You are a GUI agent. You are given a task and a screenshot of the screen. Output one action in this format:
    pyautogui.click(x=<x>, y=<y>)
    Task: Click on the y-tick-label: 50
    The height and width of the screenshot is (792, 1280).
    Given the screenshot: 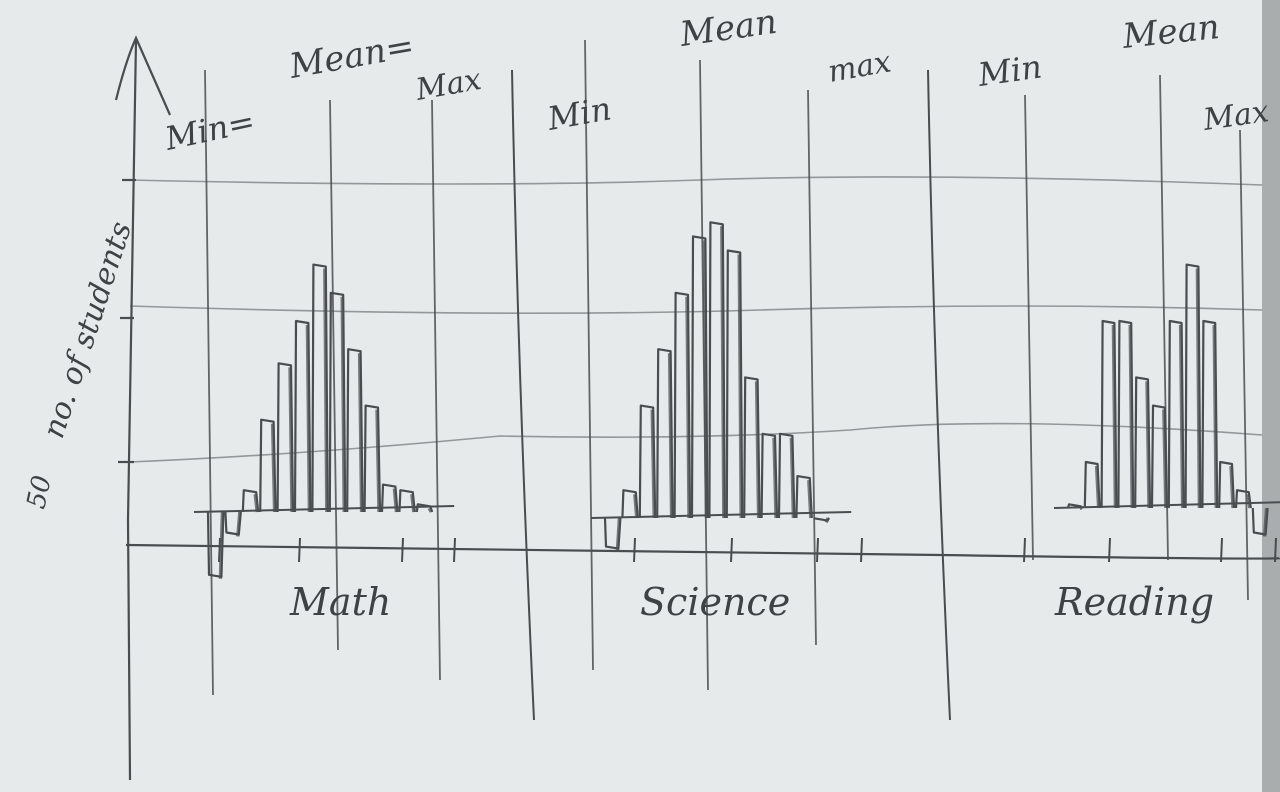 What is the action you would take?
    pyautogui.click(x=40, y=492)
    